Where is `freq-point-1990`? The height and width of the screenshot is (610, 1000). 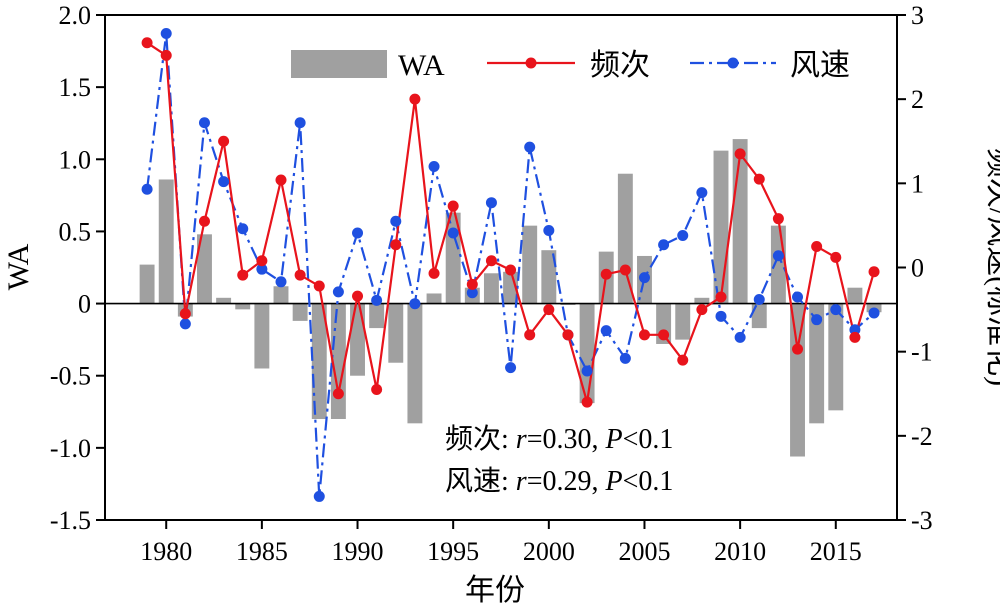
freq-point-1990 is located at coordinates (358, 296).